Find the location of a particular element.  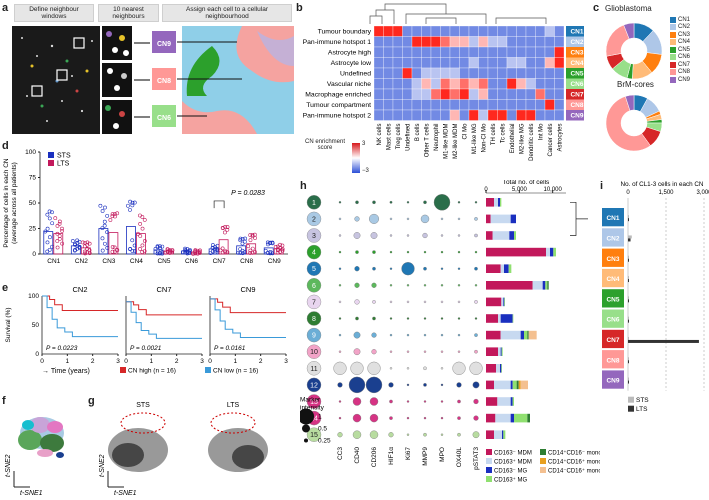

heatmap-row-label: Tumour boundary is located at coordinates (345, 32).